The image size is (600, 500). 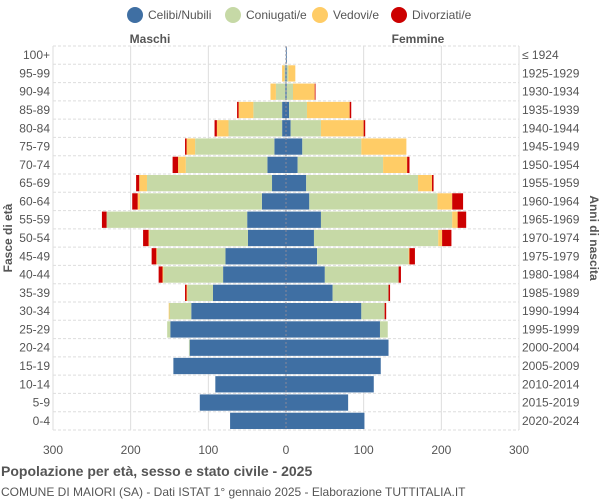 I want to click on age-label: 40-44, so click(x=34, y=275).